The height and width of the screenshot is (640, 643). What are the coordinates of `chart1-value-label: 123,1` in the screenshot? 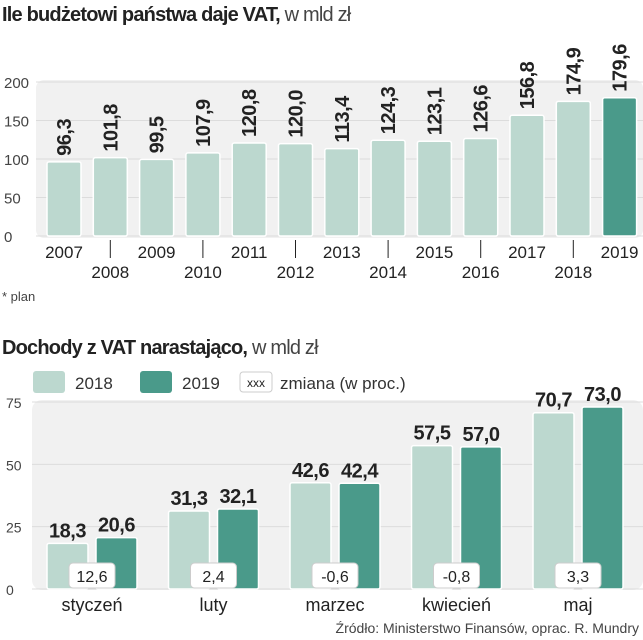 It's located at (435, 111).